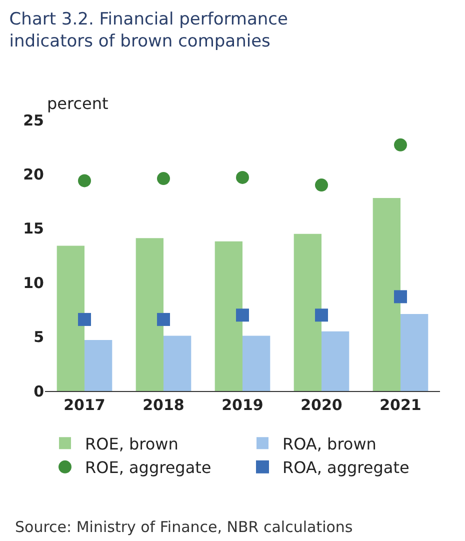 This screenshot has width=465, height=541. I want to click on y-tick-label: 15, so click(33, 229).